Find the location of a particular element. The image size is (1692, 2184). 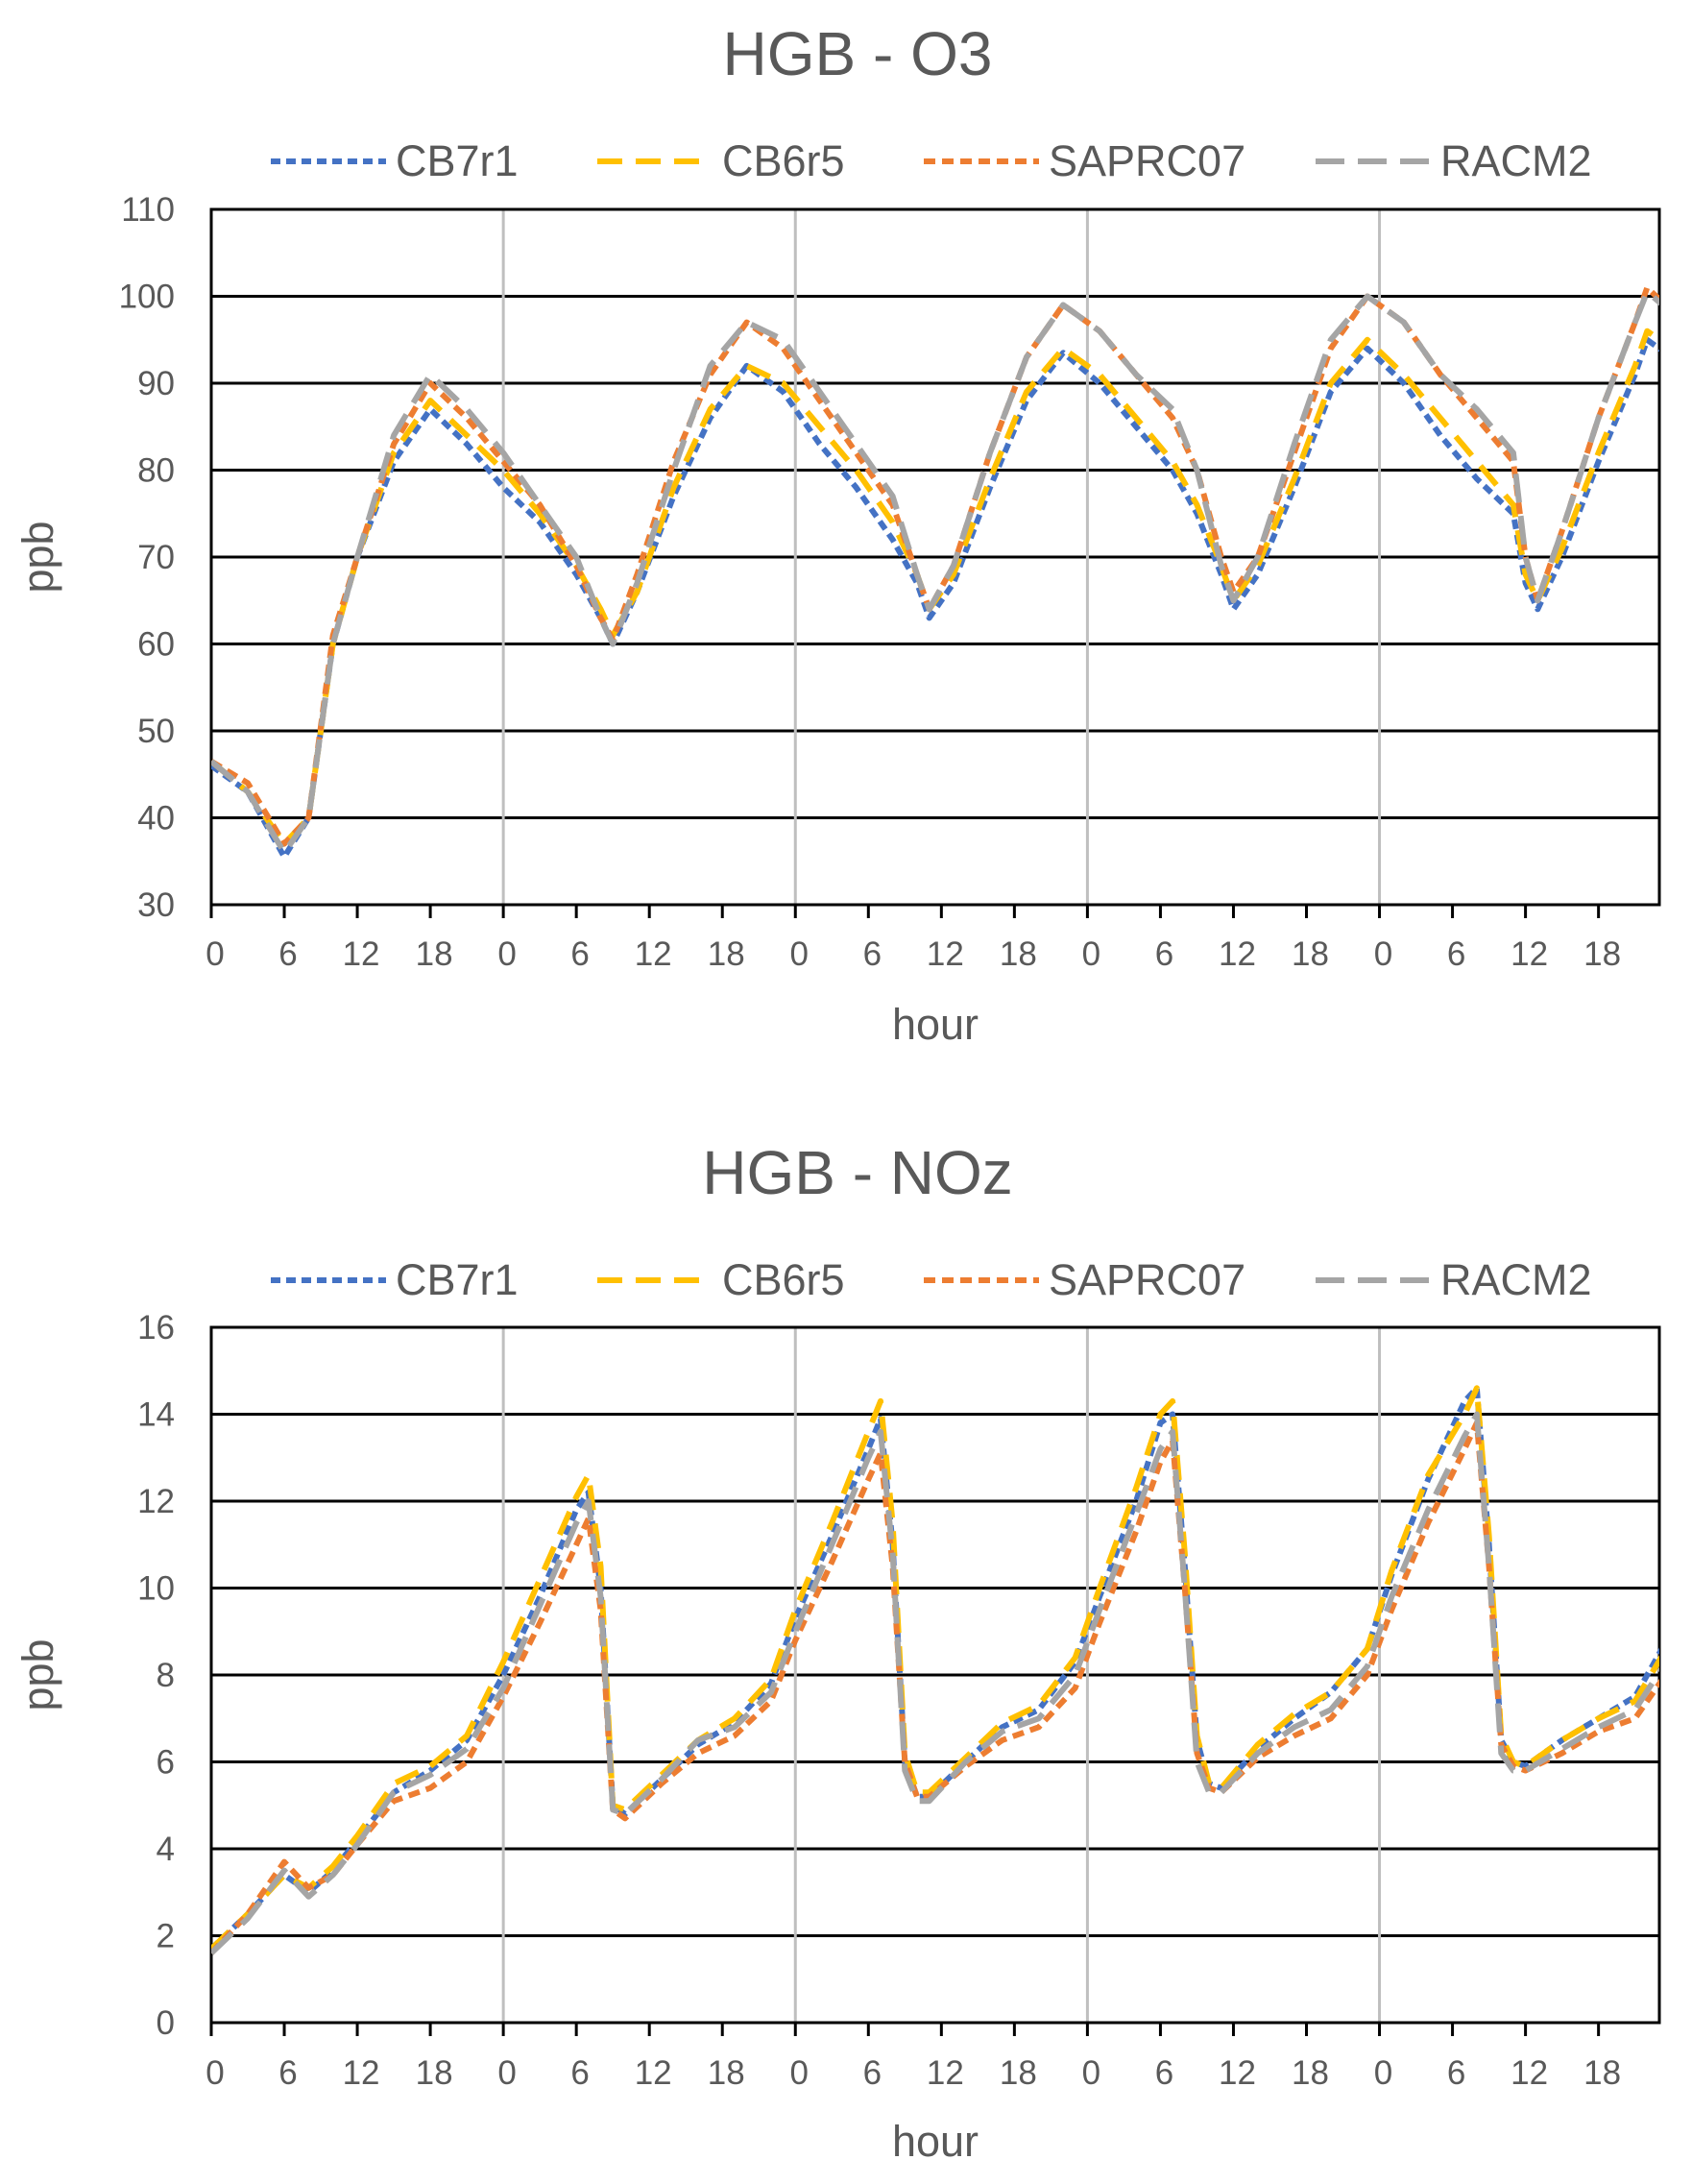

y-tick-label: 50 is located at coordinates (156, 731).